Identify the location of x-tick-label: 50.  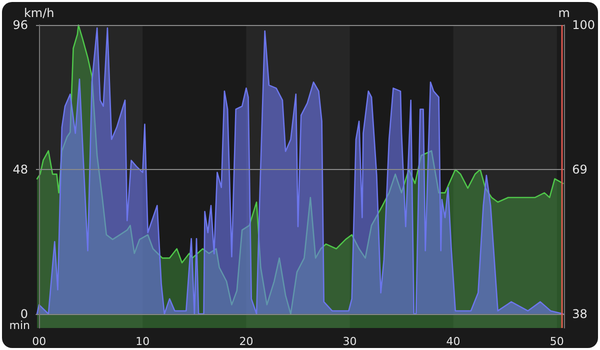
(557, 341).